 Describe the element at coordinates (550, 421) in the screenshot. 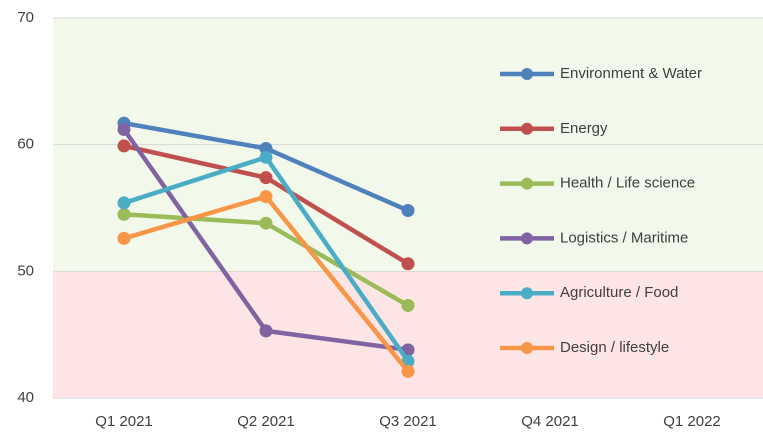

I see `x-tick-label: Q4 2021` at that location.